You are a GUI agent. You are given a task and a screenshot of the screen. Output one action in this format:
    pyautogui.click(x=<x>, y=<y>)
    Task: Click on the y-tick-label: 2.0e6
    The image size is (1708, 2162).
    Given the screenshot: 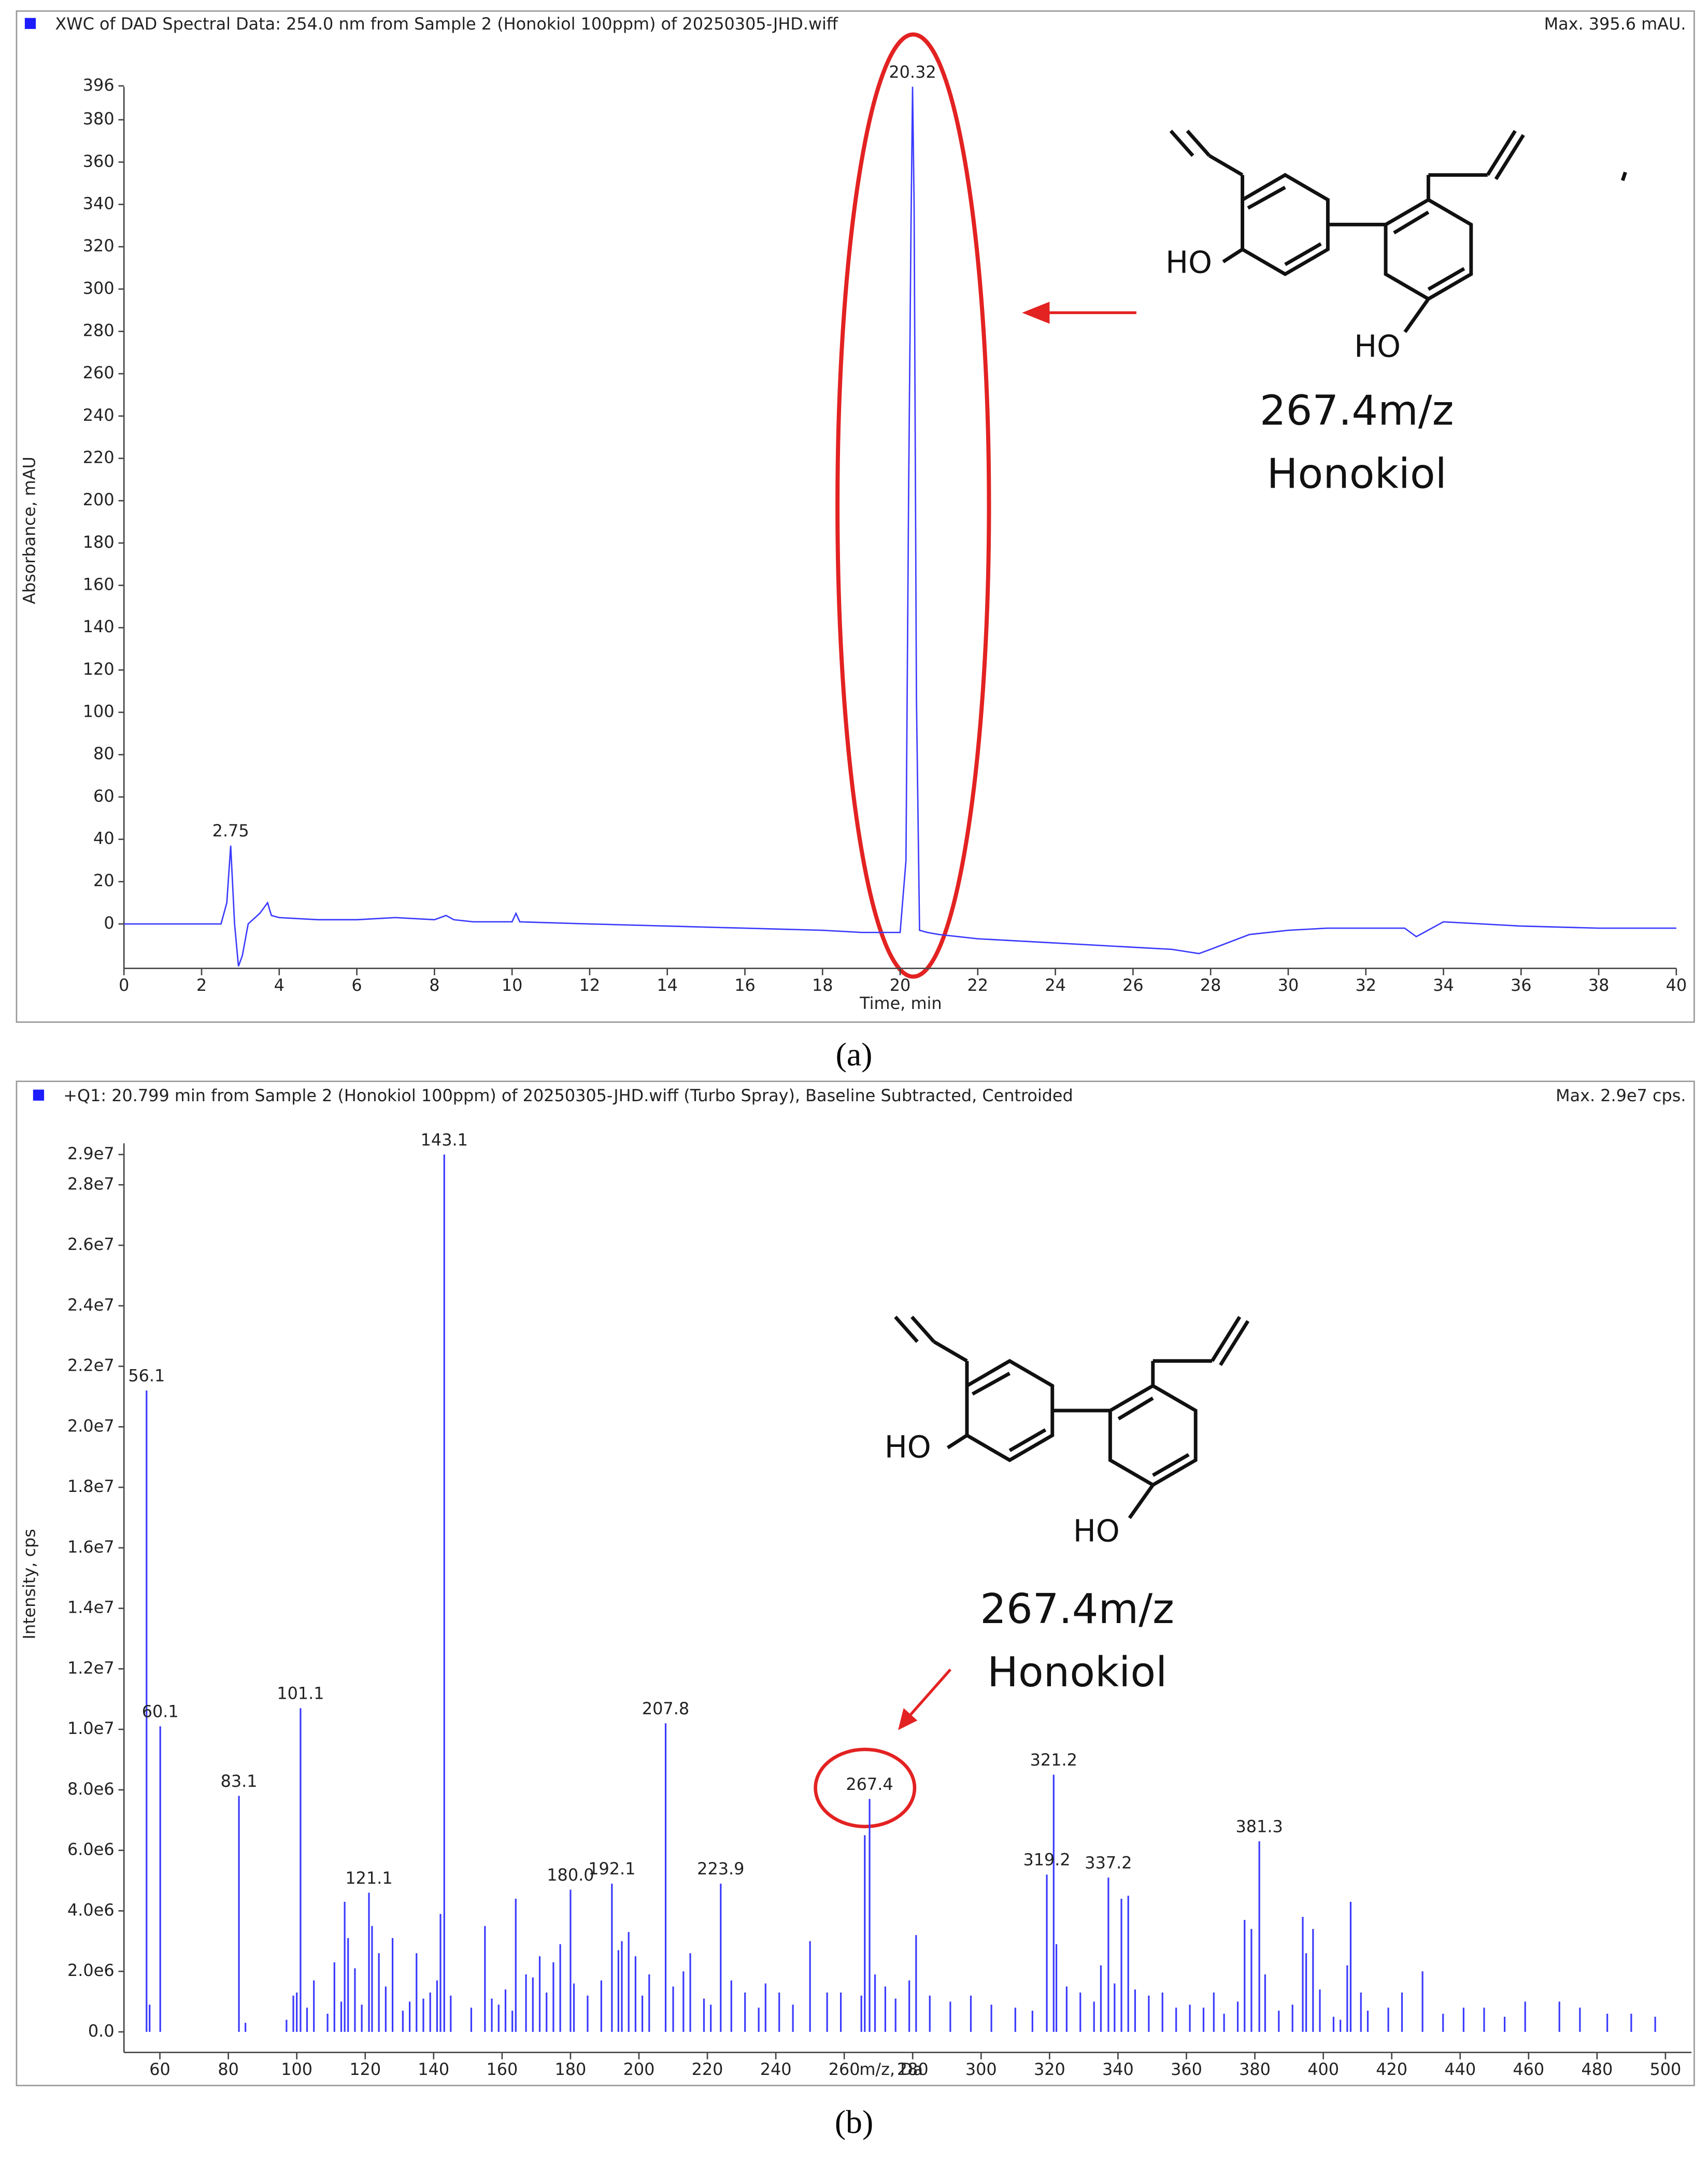 What is the action you would take?
    pyautogui.click(x=91, y=1970)
    